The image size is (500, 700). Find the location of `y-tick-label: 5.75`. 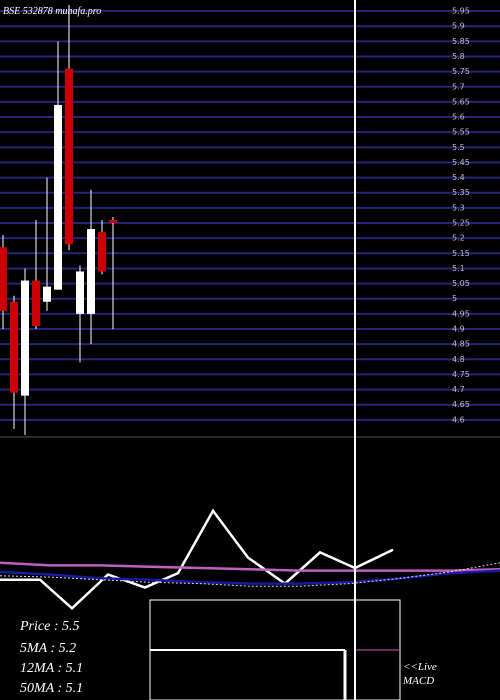

y-tick-label: 5.75 is located at coordinates (461, 71).